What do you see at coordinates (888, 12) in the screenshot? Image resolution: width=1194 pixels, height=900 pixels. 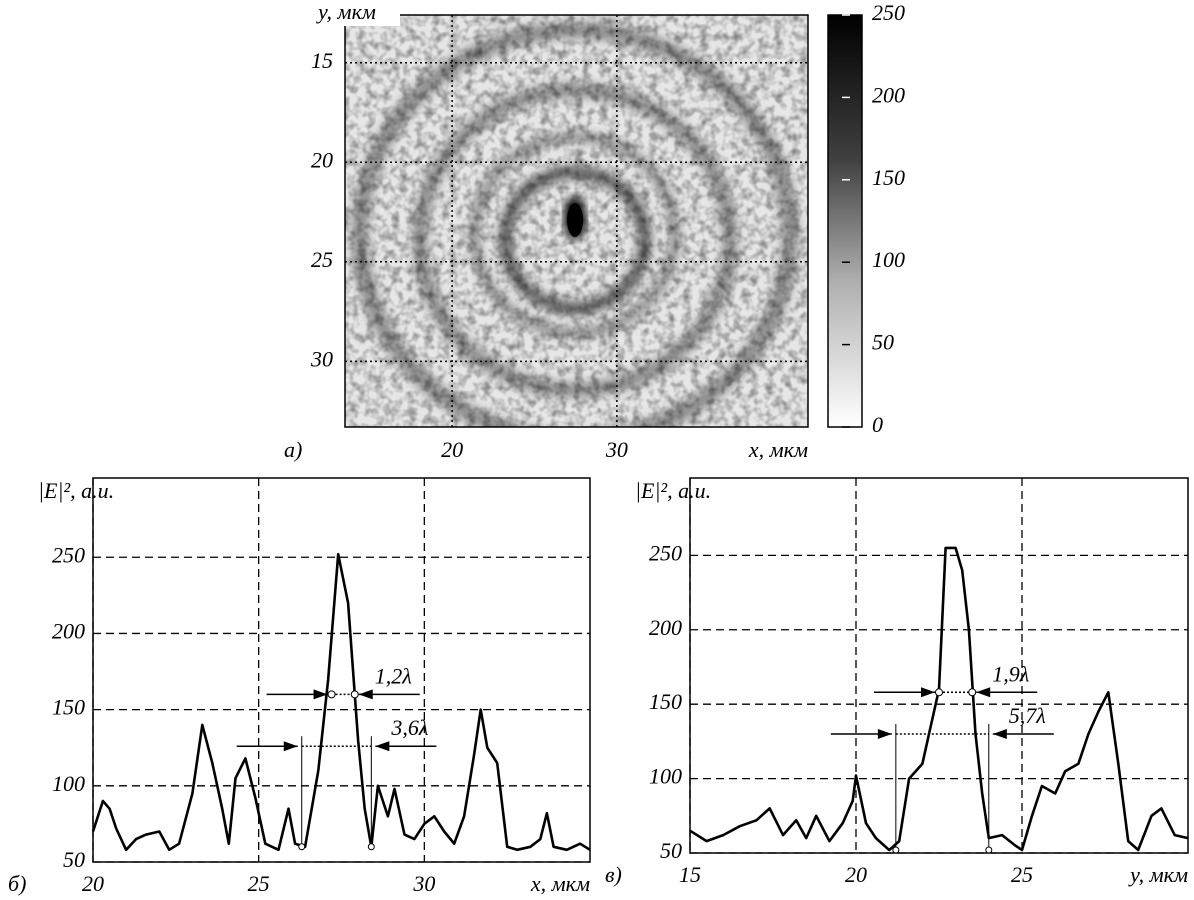 I see `colorbar-tick-label: 250` at bounding box center [888, 12].